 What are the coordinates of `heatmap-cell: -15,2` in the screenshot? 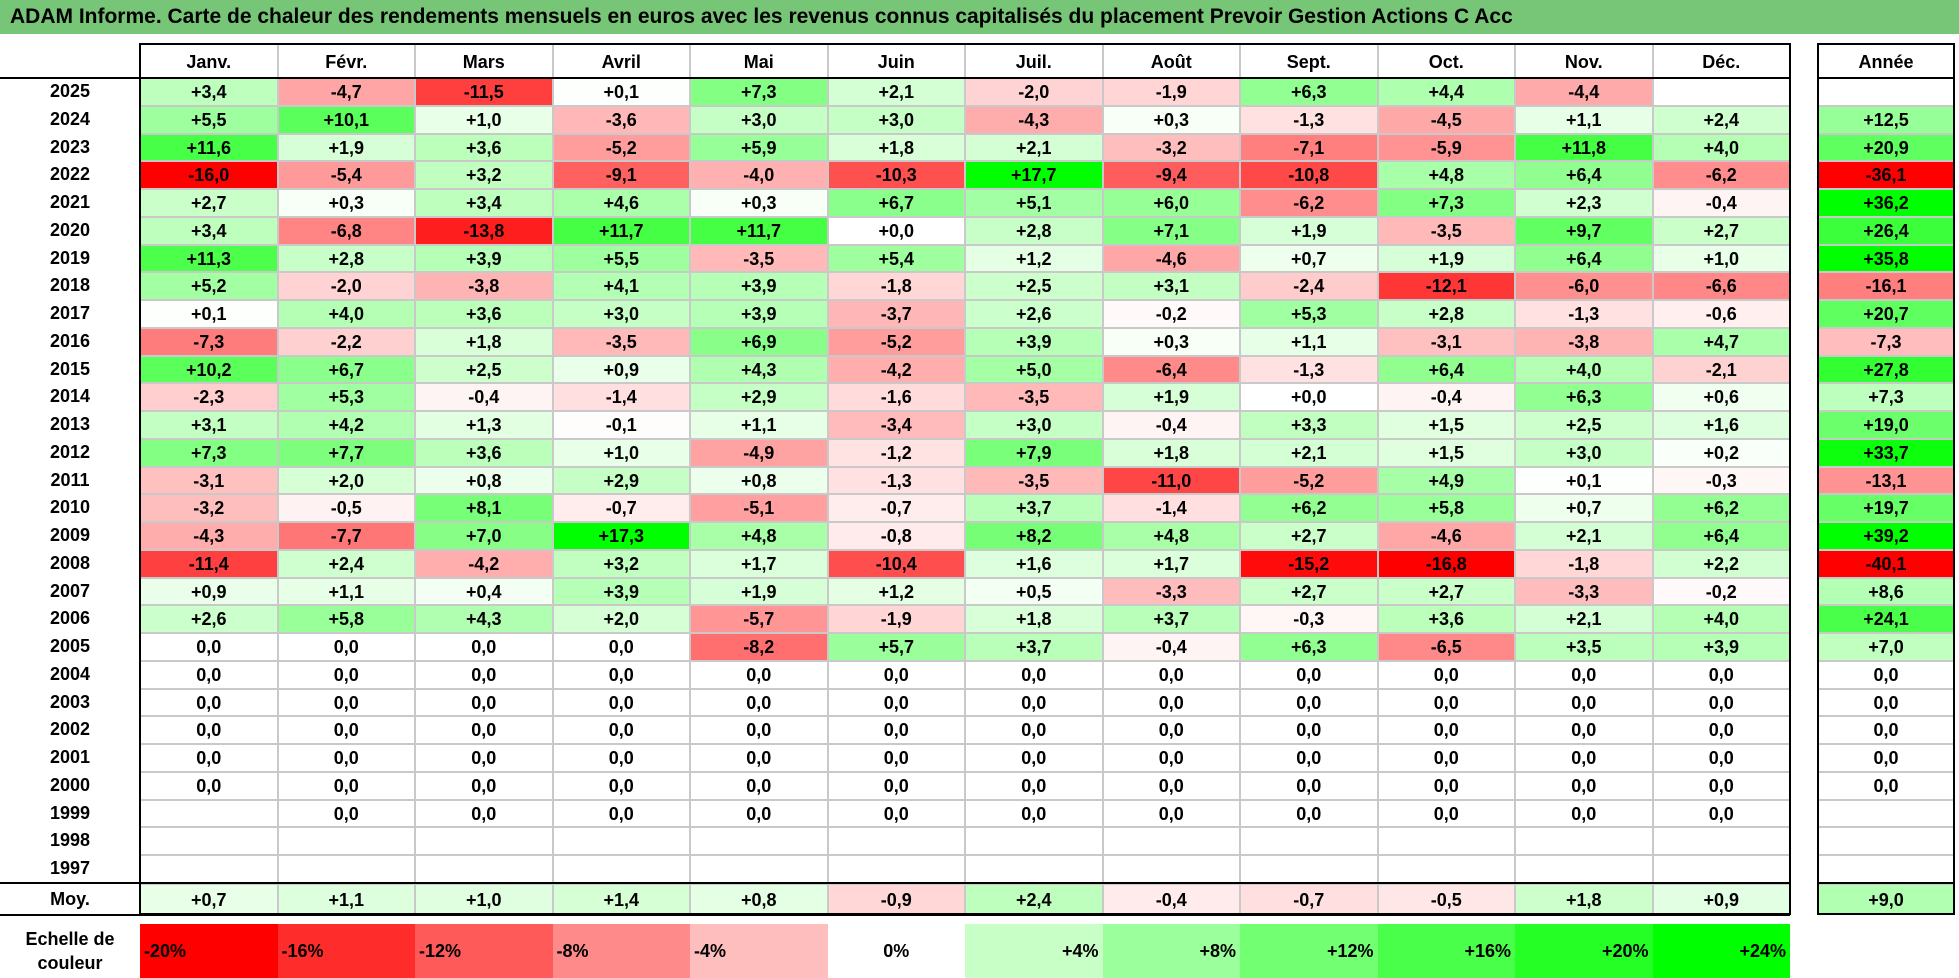 It's located at (1309, 563).